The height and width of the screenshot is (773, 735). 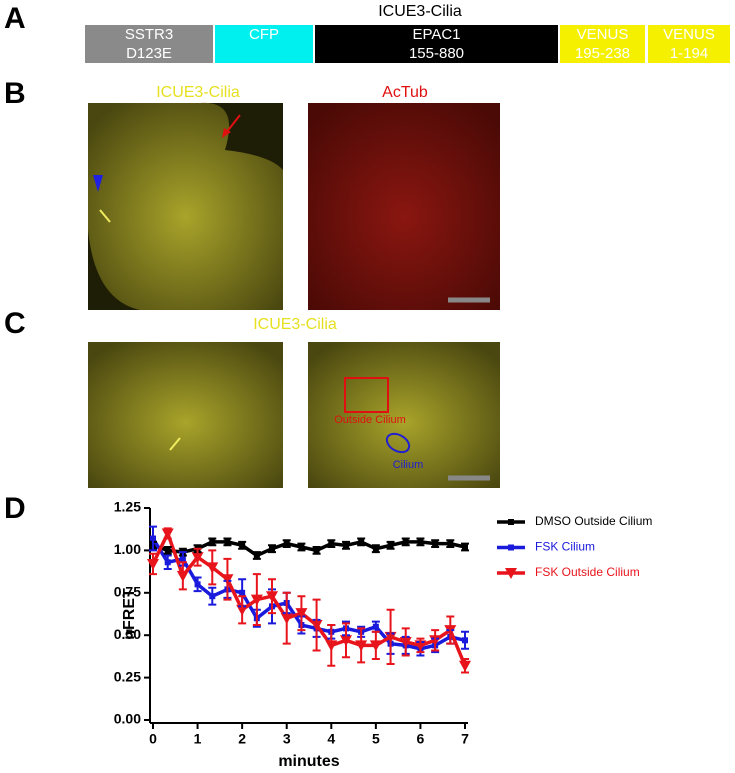 I want to click on arrow, so click(x=233, y=124).